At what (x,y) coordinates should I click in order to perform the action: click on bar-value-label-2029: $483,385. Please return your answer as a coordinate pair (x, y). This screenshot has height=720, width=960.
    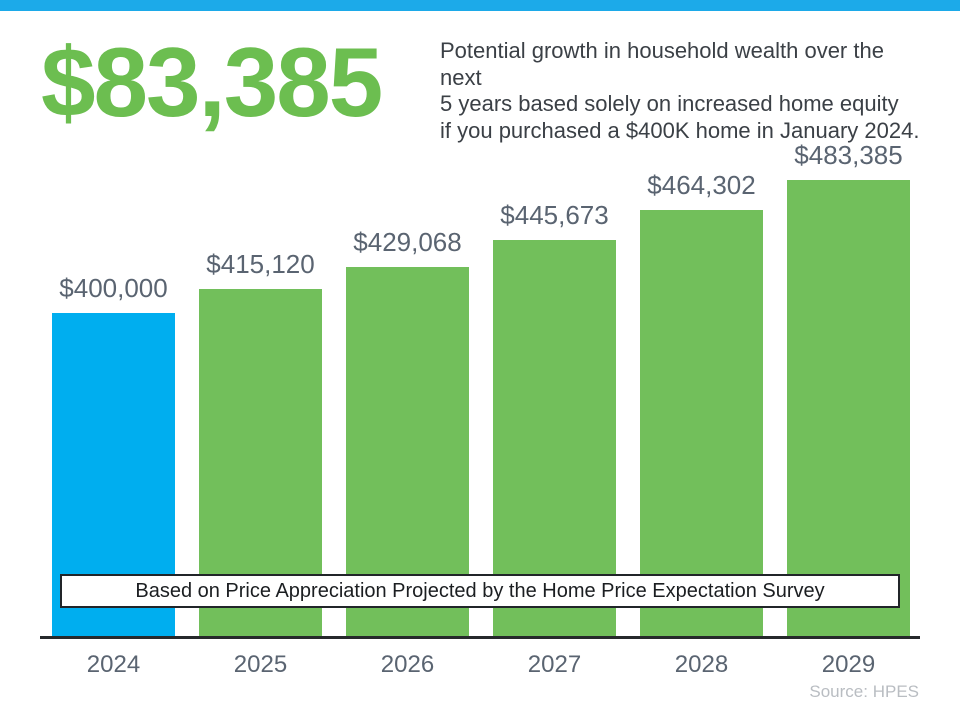
    Looking at the image, I should click on (848, 155).